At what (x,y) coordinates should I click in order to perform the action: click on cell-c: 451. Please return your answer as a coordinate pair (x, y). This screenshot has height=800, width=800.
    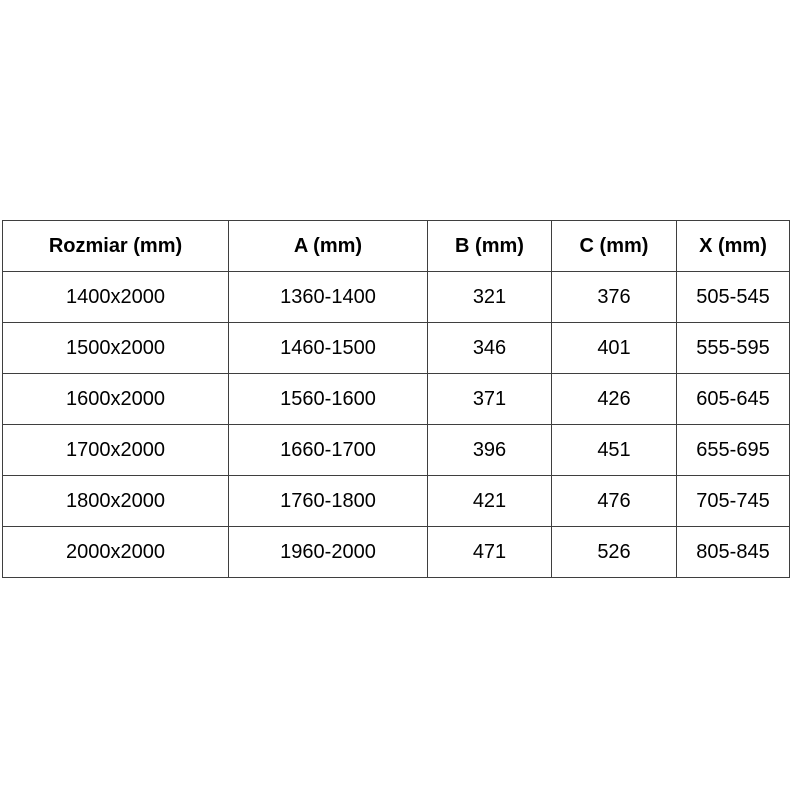
    Looking at the image, I should click on (614, 450).